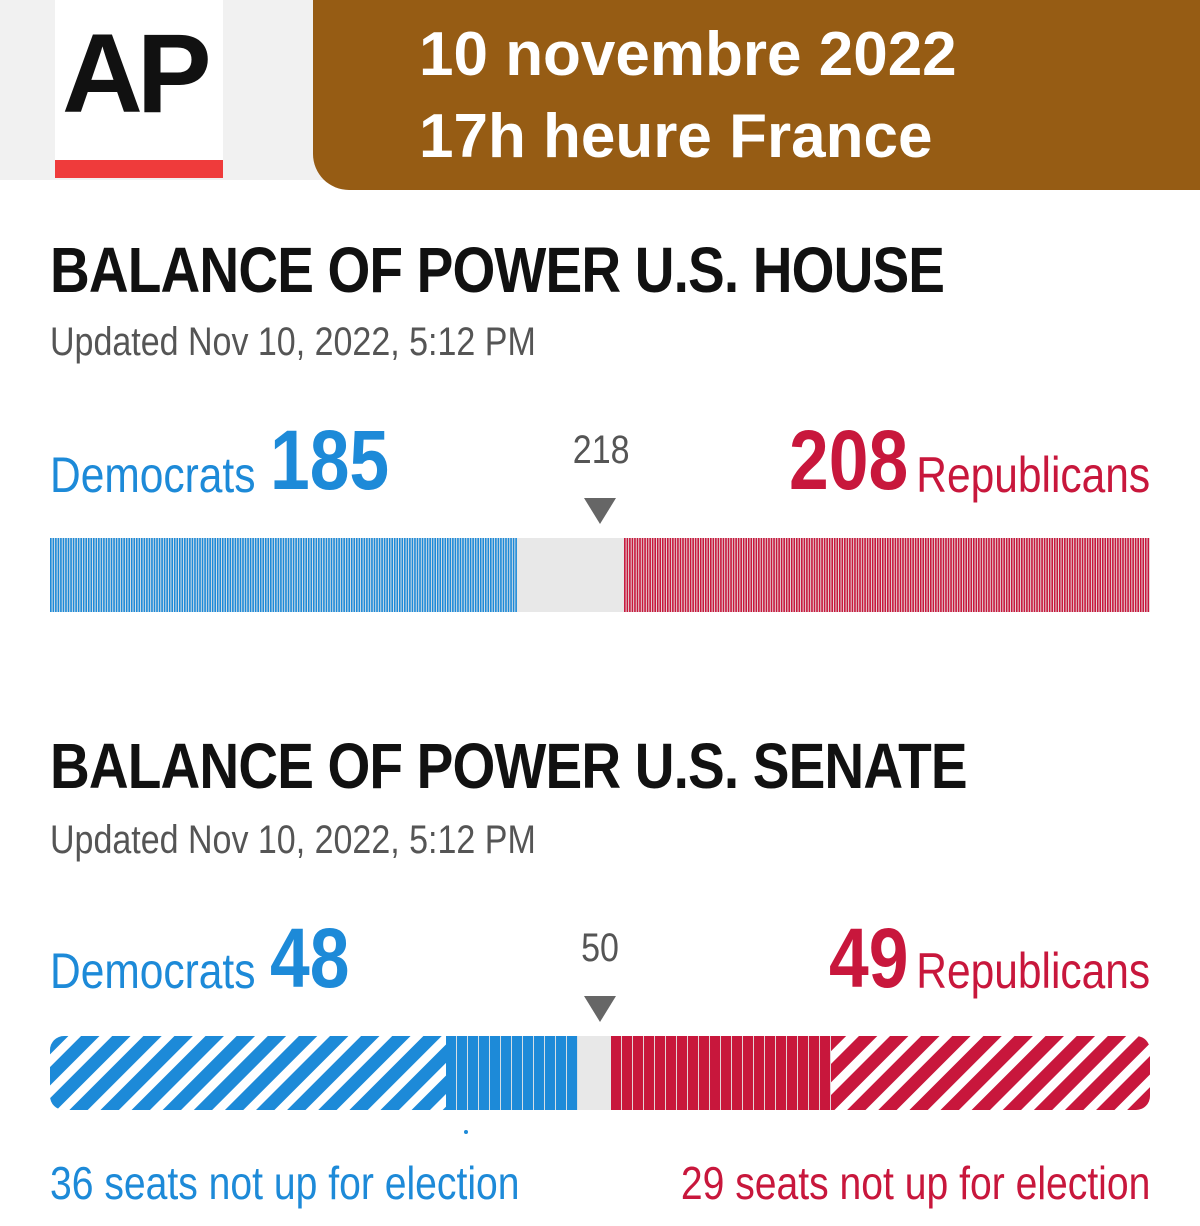 This screenshot has width=1200, height=1226. What do you see at coordinates (600, 1009) in the screenshot?
I see `senate-majority-marker` at bounding box center [600, 1009].